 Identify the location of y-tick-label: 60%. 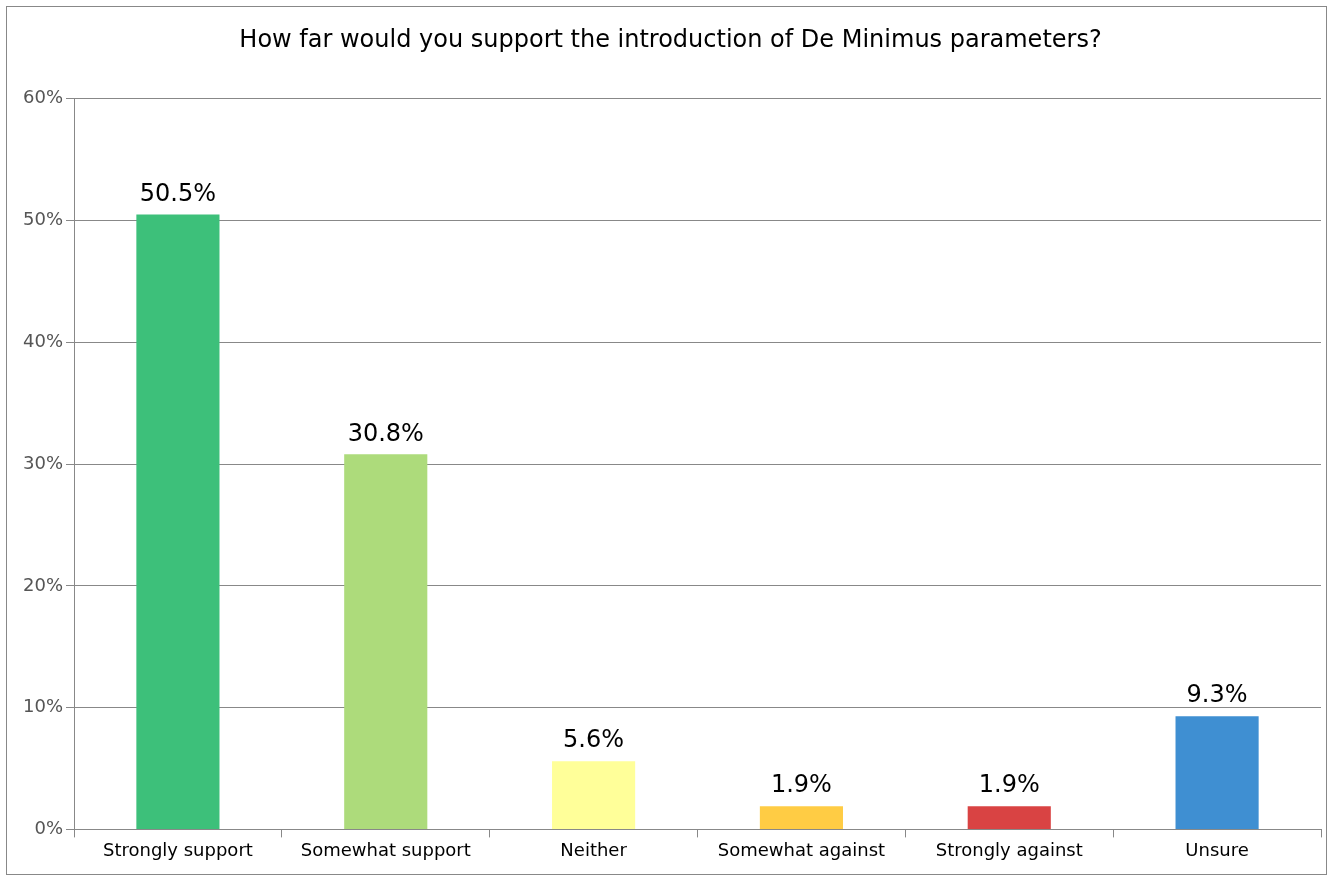
(43, 97).